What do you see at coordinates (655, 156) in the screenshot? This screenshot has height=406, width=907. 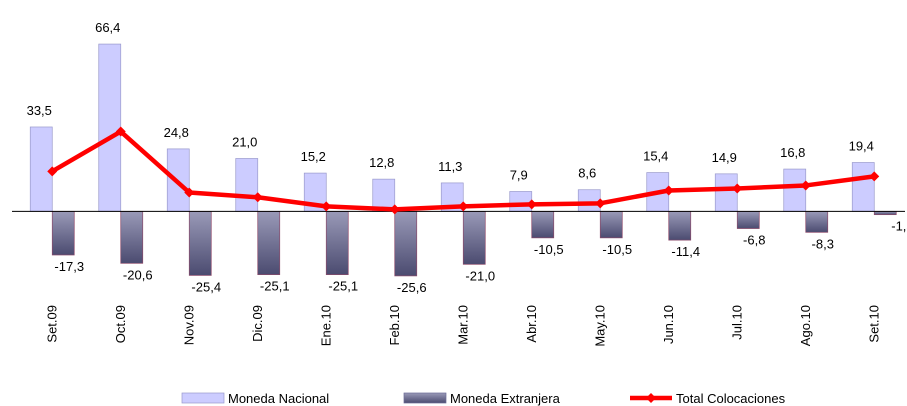 I see `value-label: 15,4` at bounding box center [655, 156].